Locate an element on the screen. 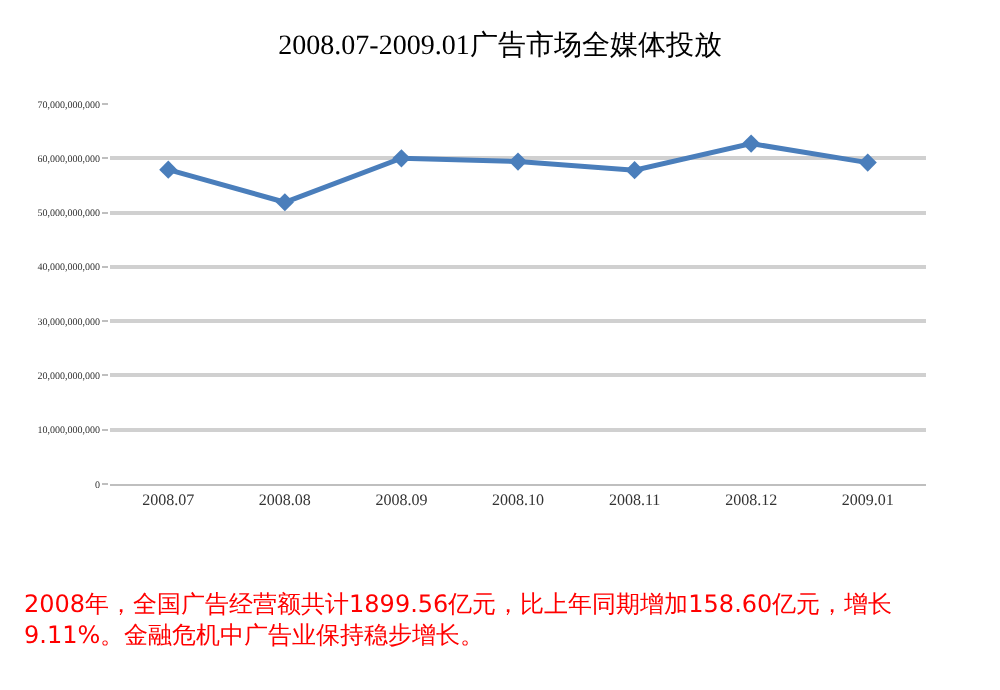 The height and width of the screenshot is (690, 1000). chart-title: 2008.07-2009.01广告市场全媒体投放 is located at coordinates (500, 46).